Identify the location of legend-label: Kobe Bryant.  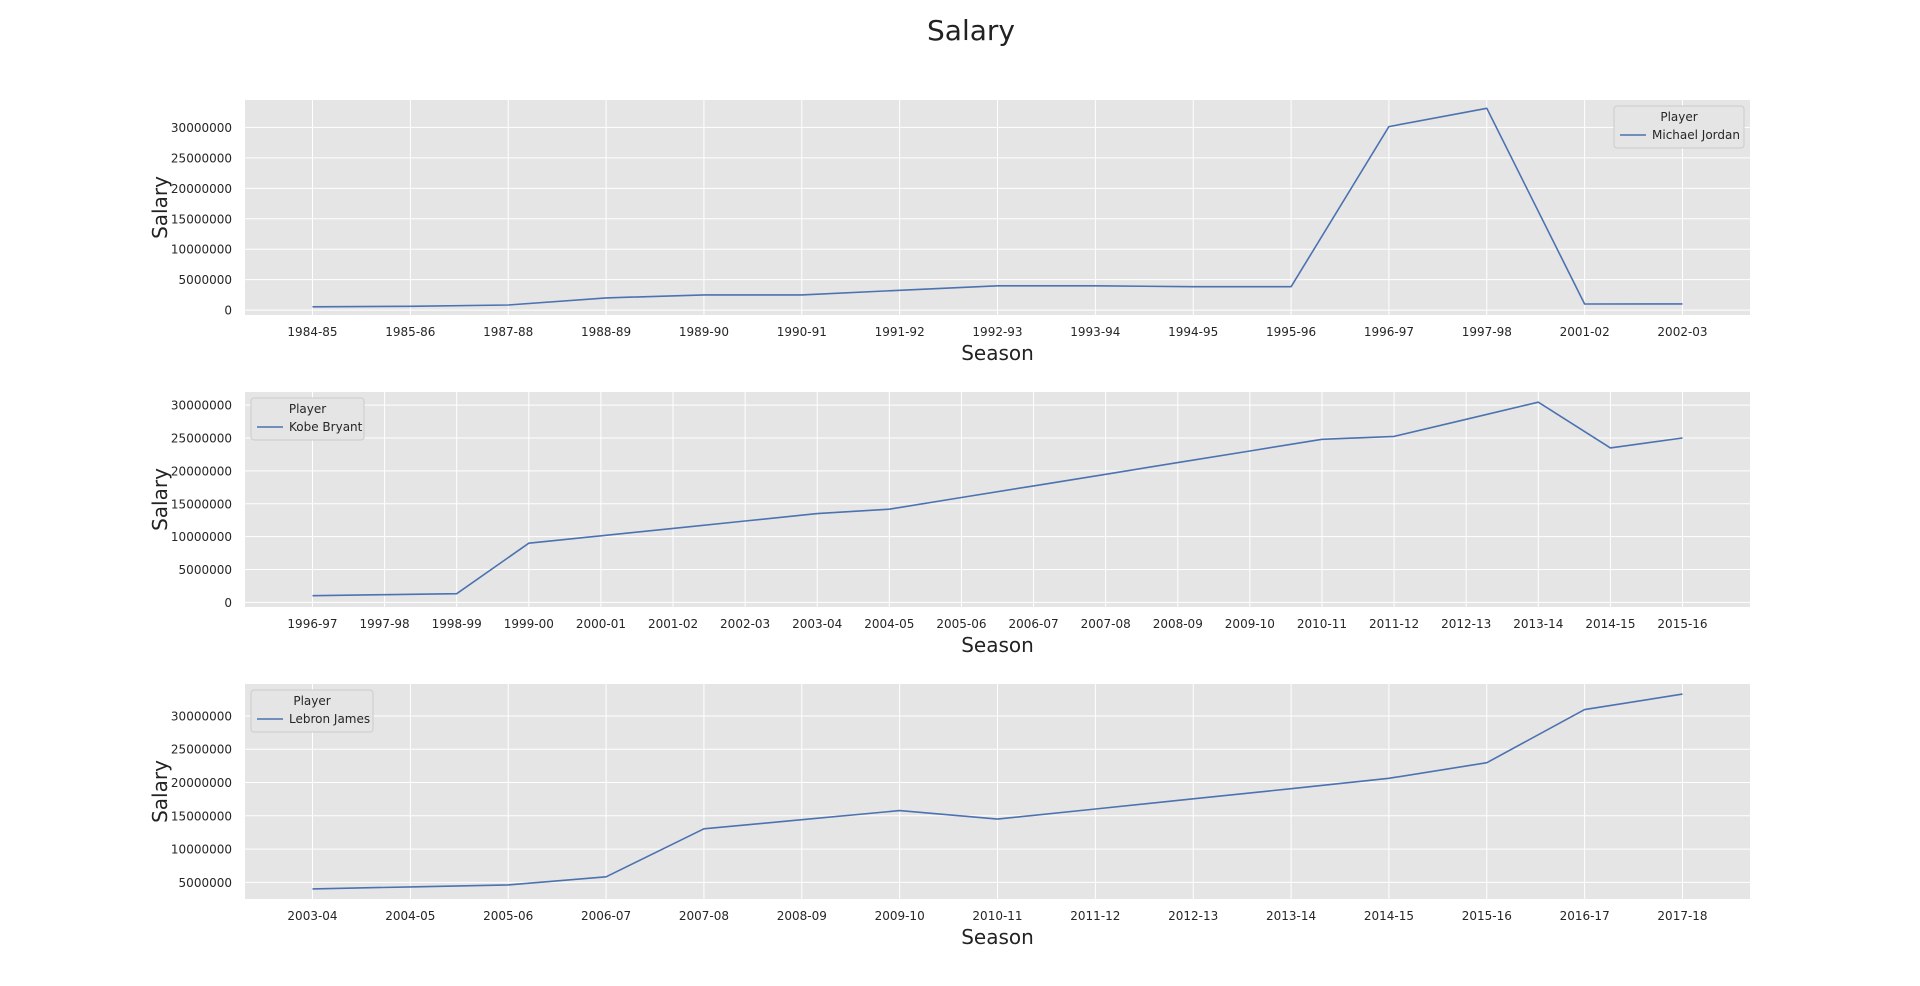
(326, 427).